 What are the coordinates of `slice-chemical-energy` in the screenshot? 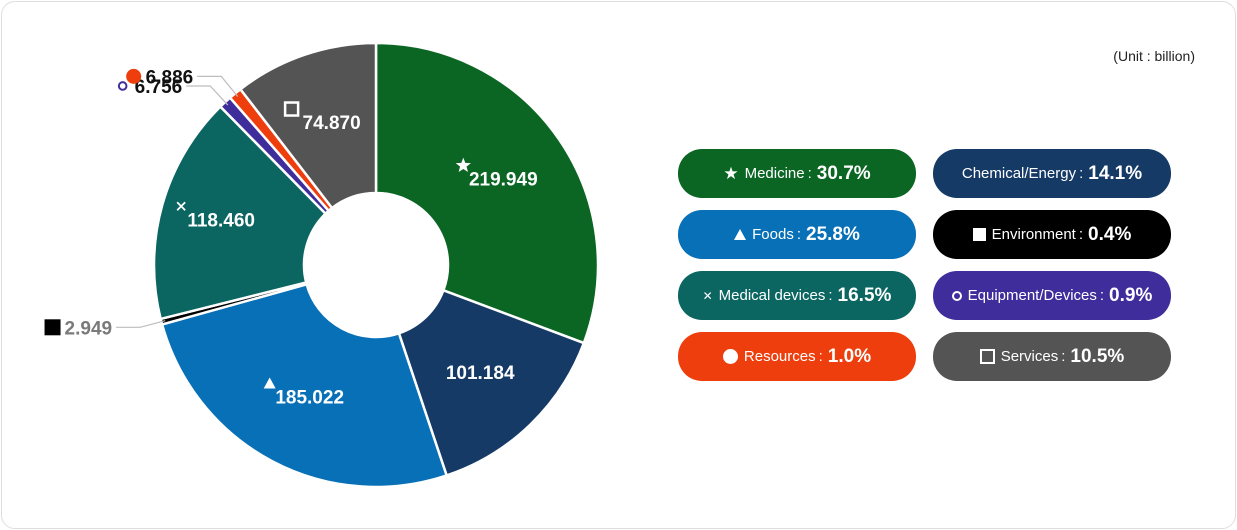 It's located at (491, 383).